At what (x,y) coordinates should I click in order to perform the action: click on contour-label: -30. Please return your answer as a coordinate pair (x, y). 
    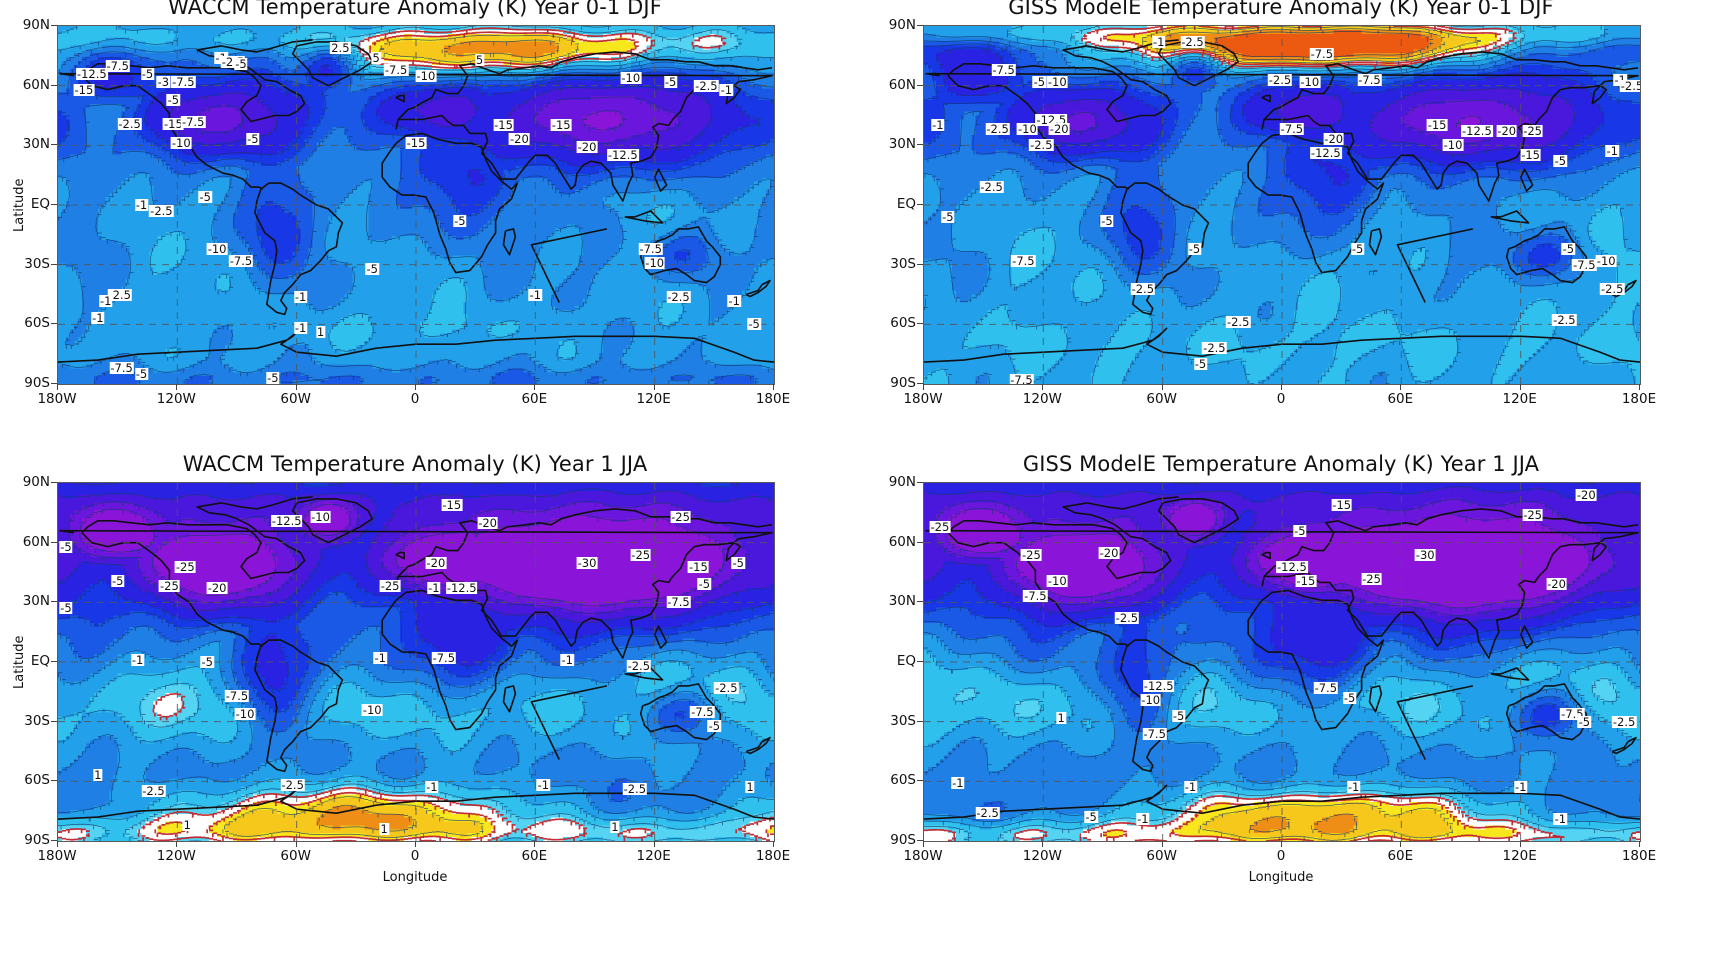
    Looking at the image, I should click on (1425, 554).